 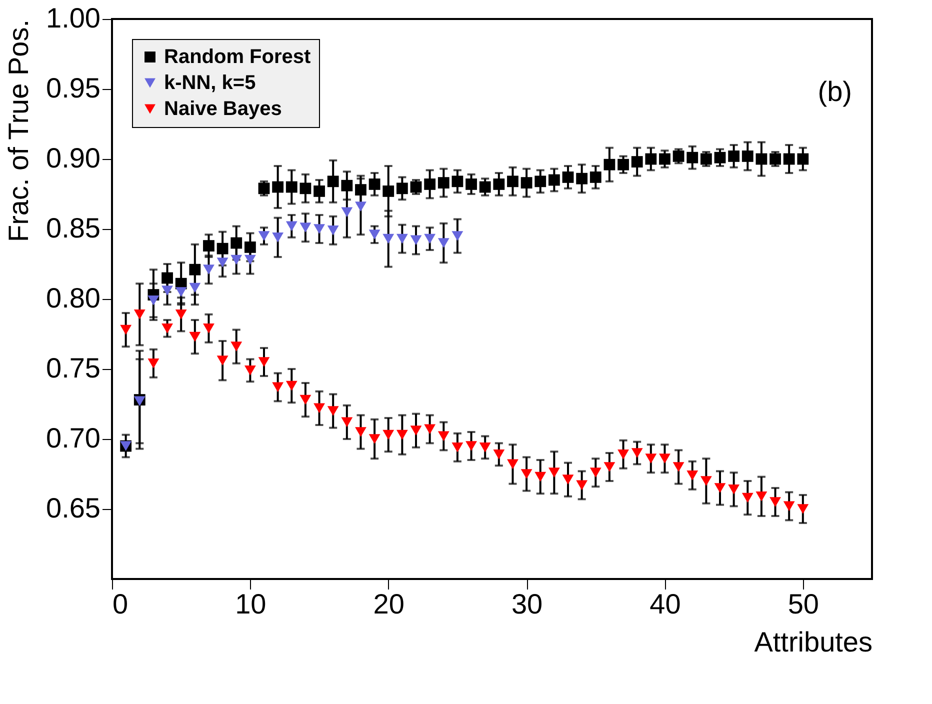 I want to click on y-tick-label: 0.80, so click(x=73, y=298).